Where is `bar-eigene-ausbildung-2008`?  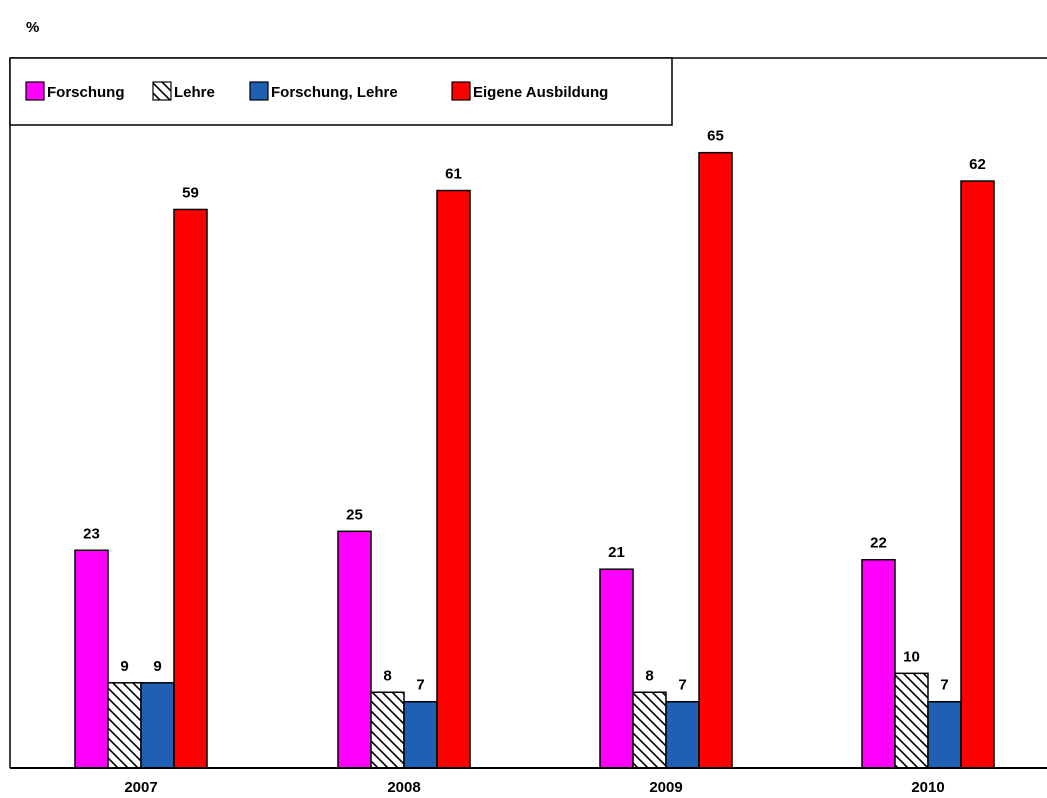
bar-eigene-ausbildung-2008 is located at coordinates (453, 479).